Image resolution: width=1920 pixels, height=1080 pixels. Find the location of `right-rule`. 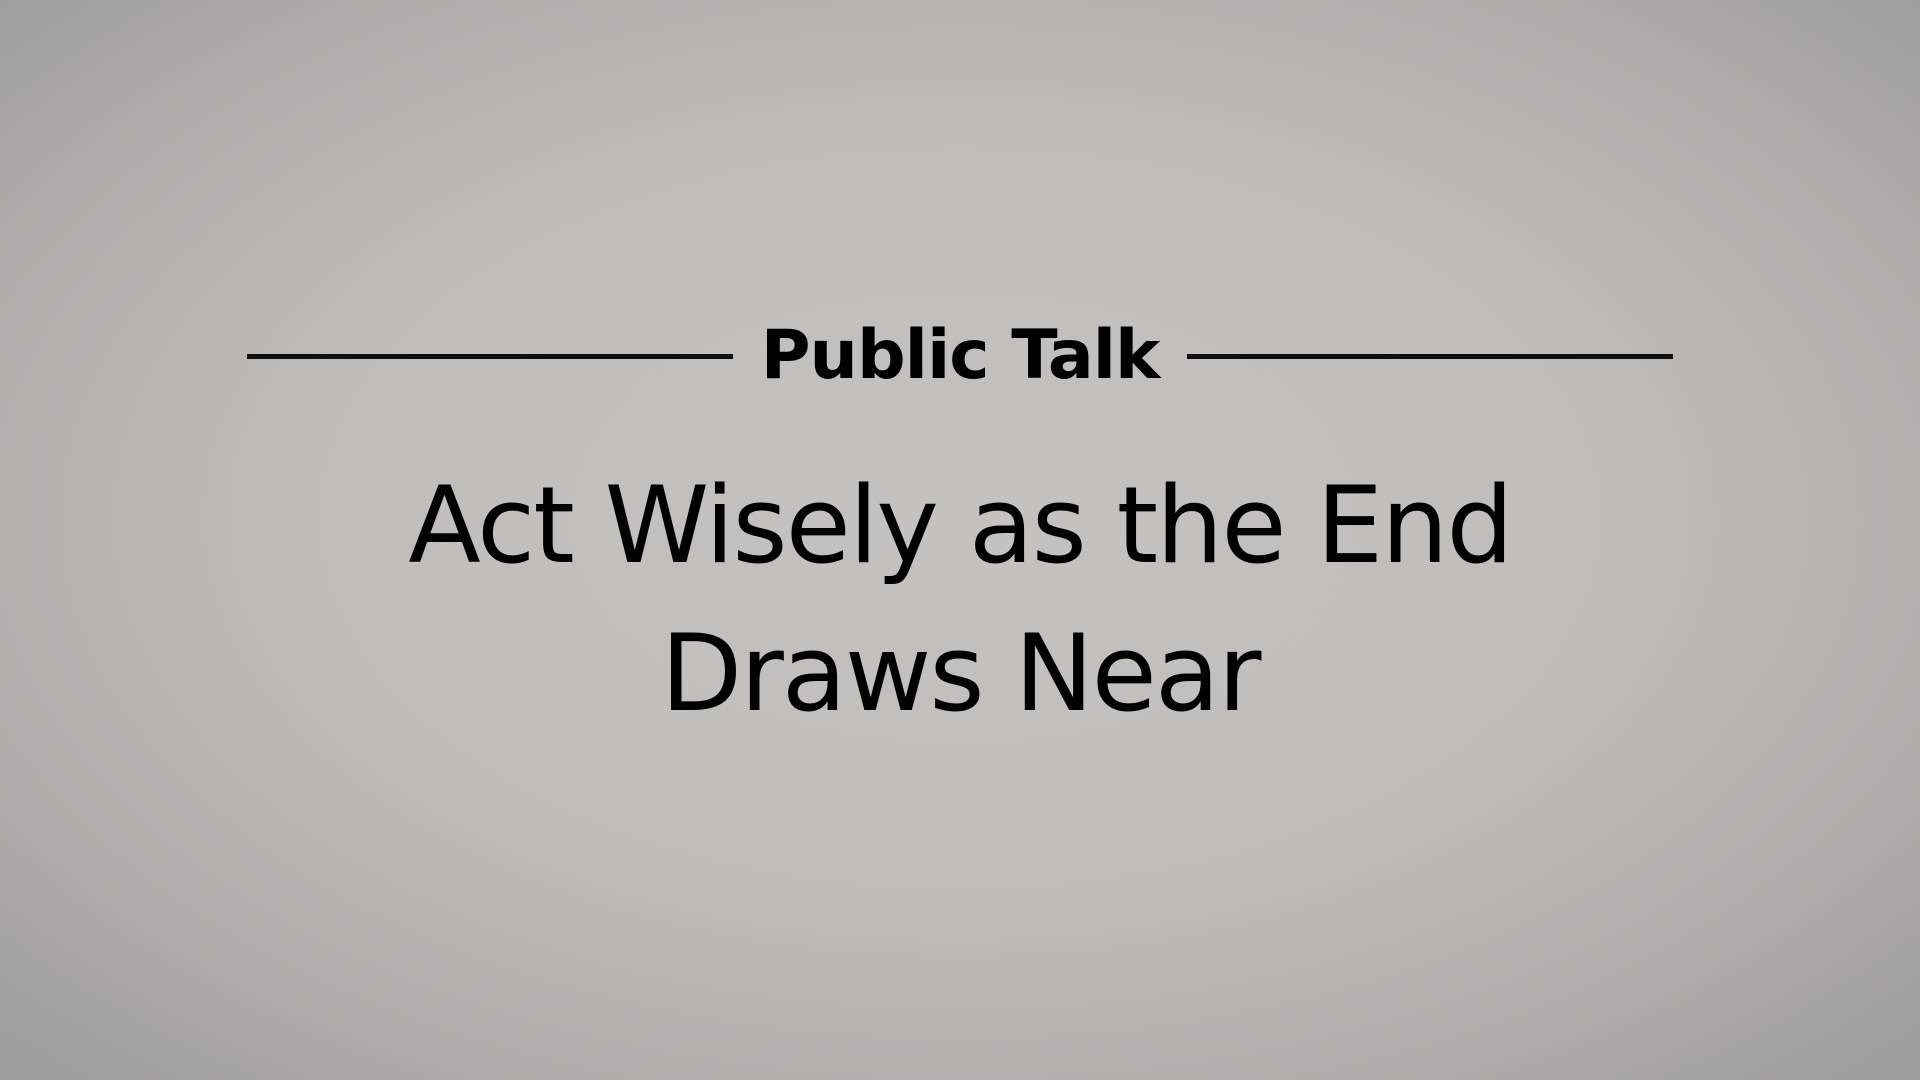

right-rule is located at coordinates (1430, 356).